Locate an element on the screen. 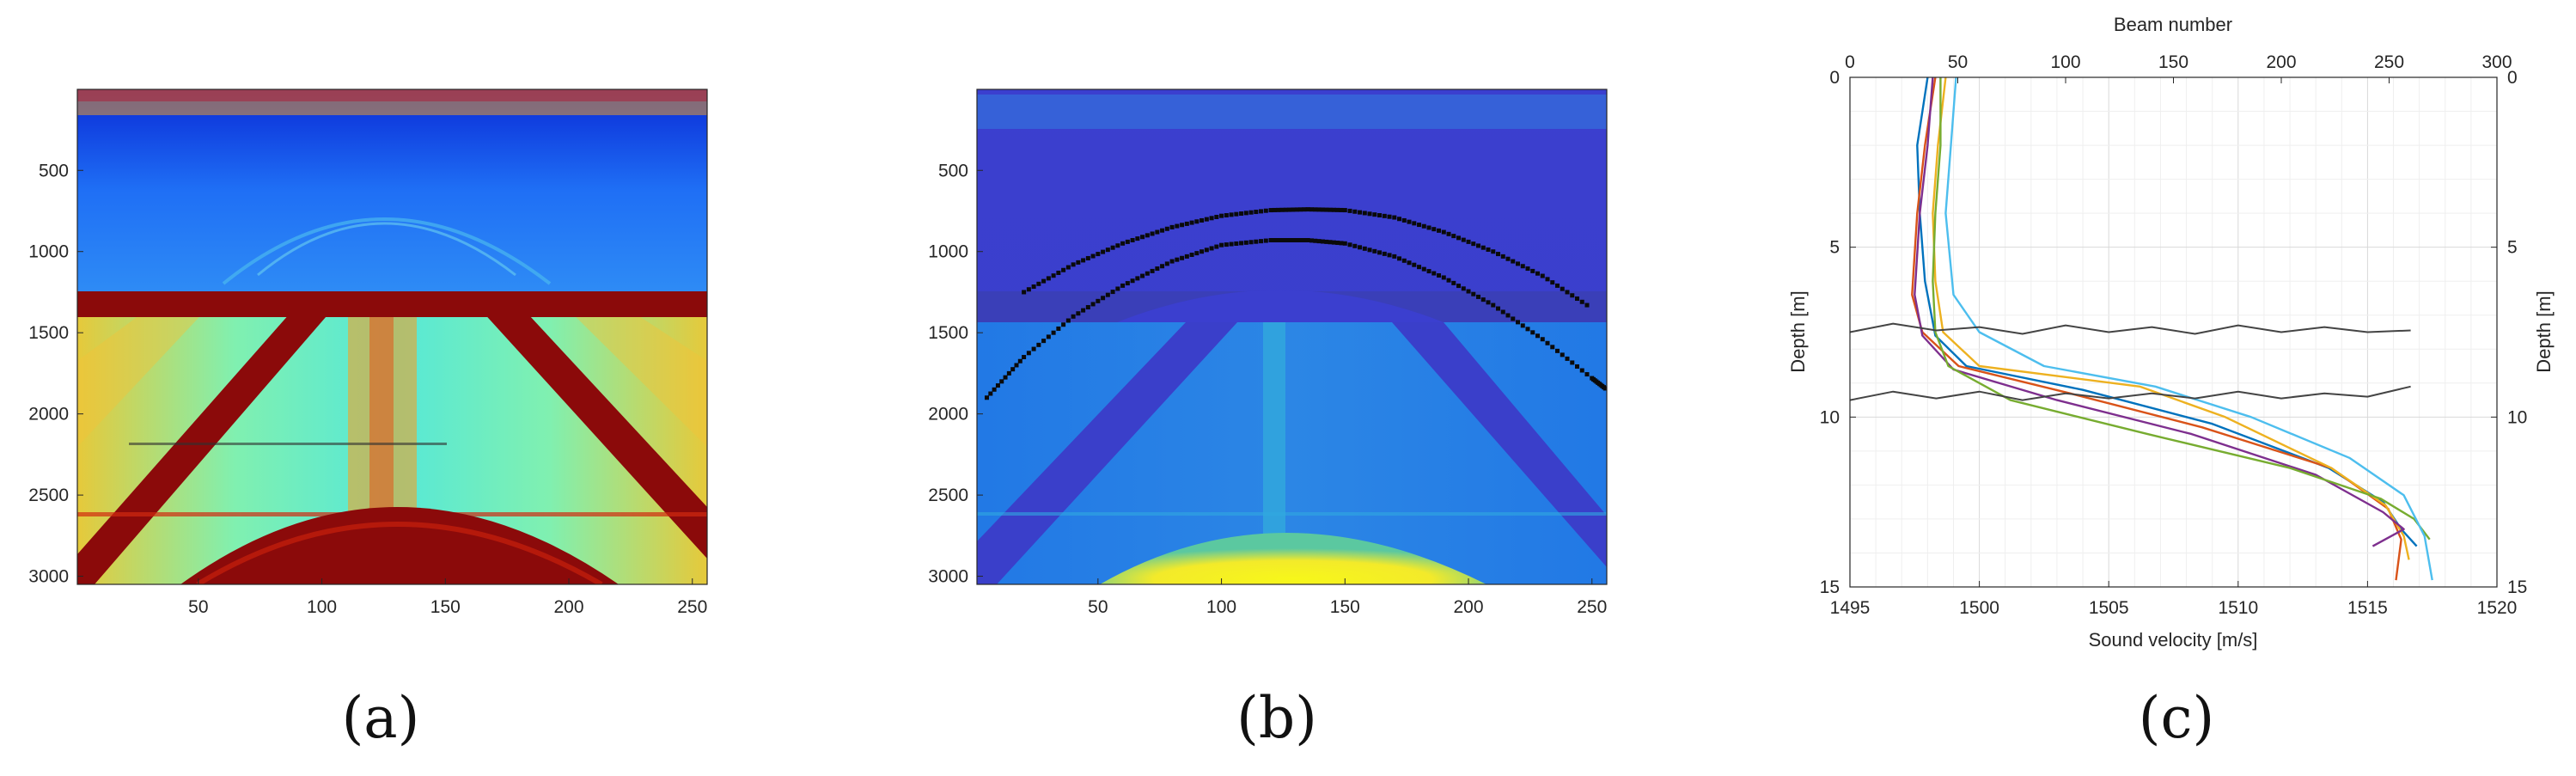 Image resolution: width=2576 pixels, height=776 pixels. panel-c-y2tick-label: 0 is located at coordinates (2512, 78).